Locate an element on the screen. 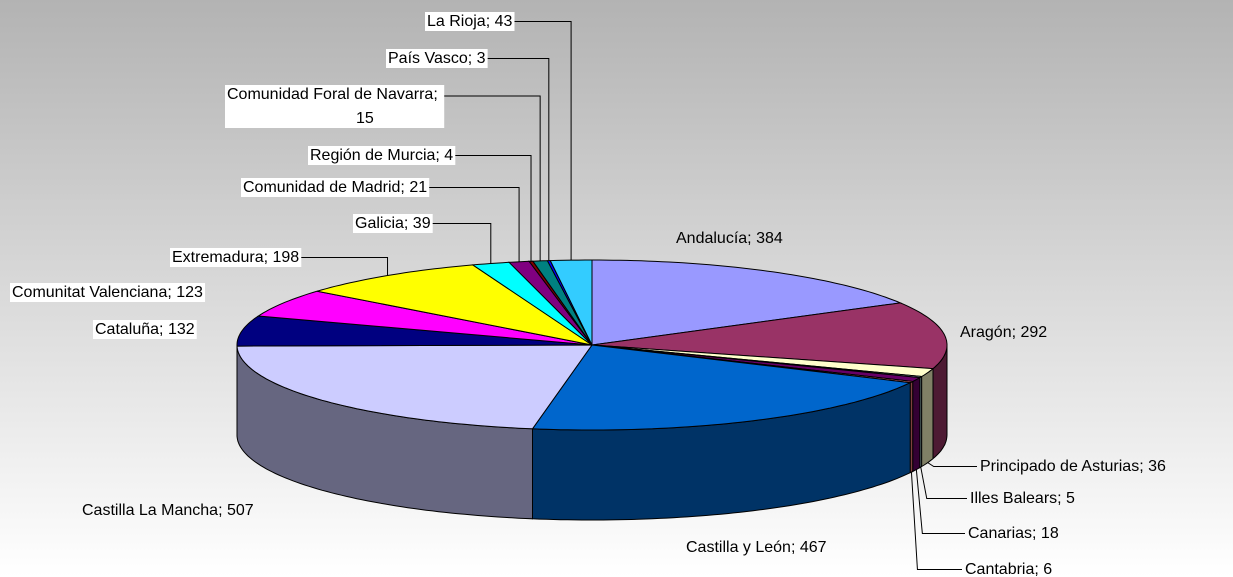 The image size is (1233, 577). label-text: Canarias; 18 is located at coordinates (1013, 533).